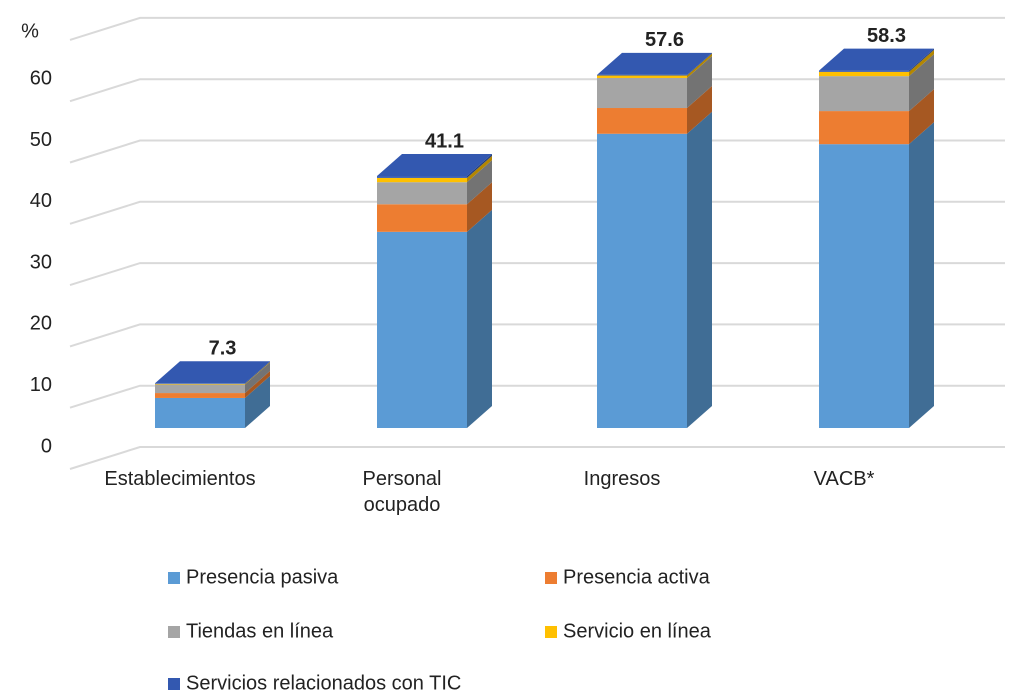 This screenshot has width=1013, height=694. Describe the element at coordinates (30, 31) in the screenshot. I see `y-axis-label: %` at that location.